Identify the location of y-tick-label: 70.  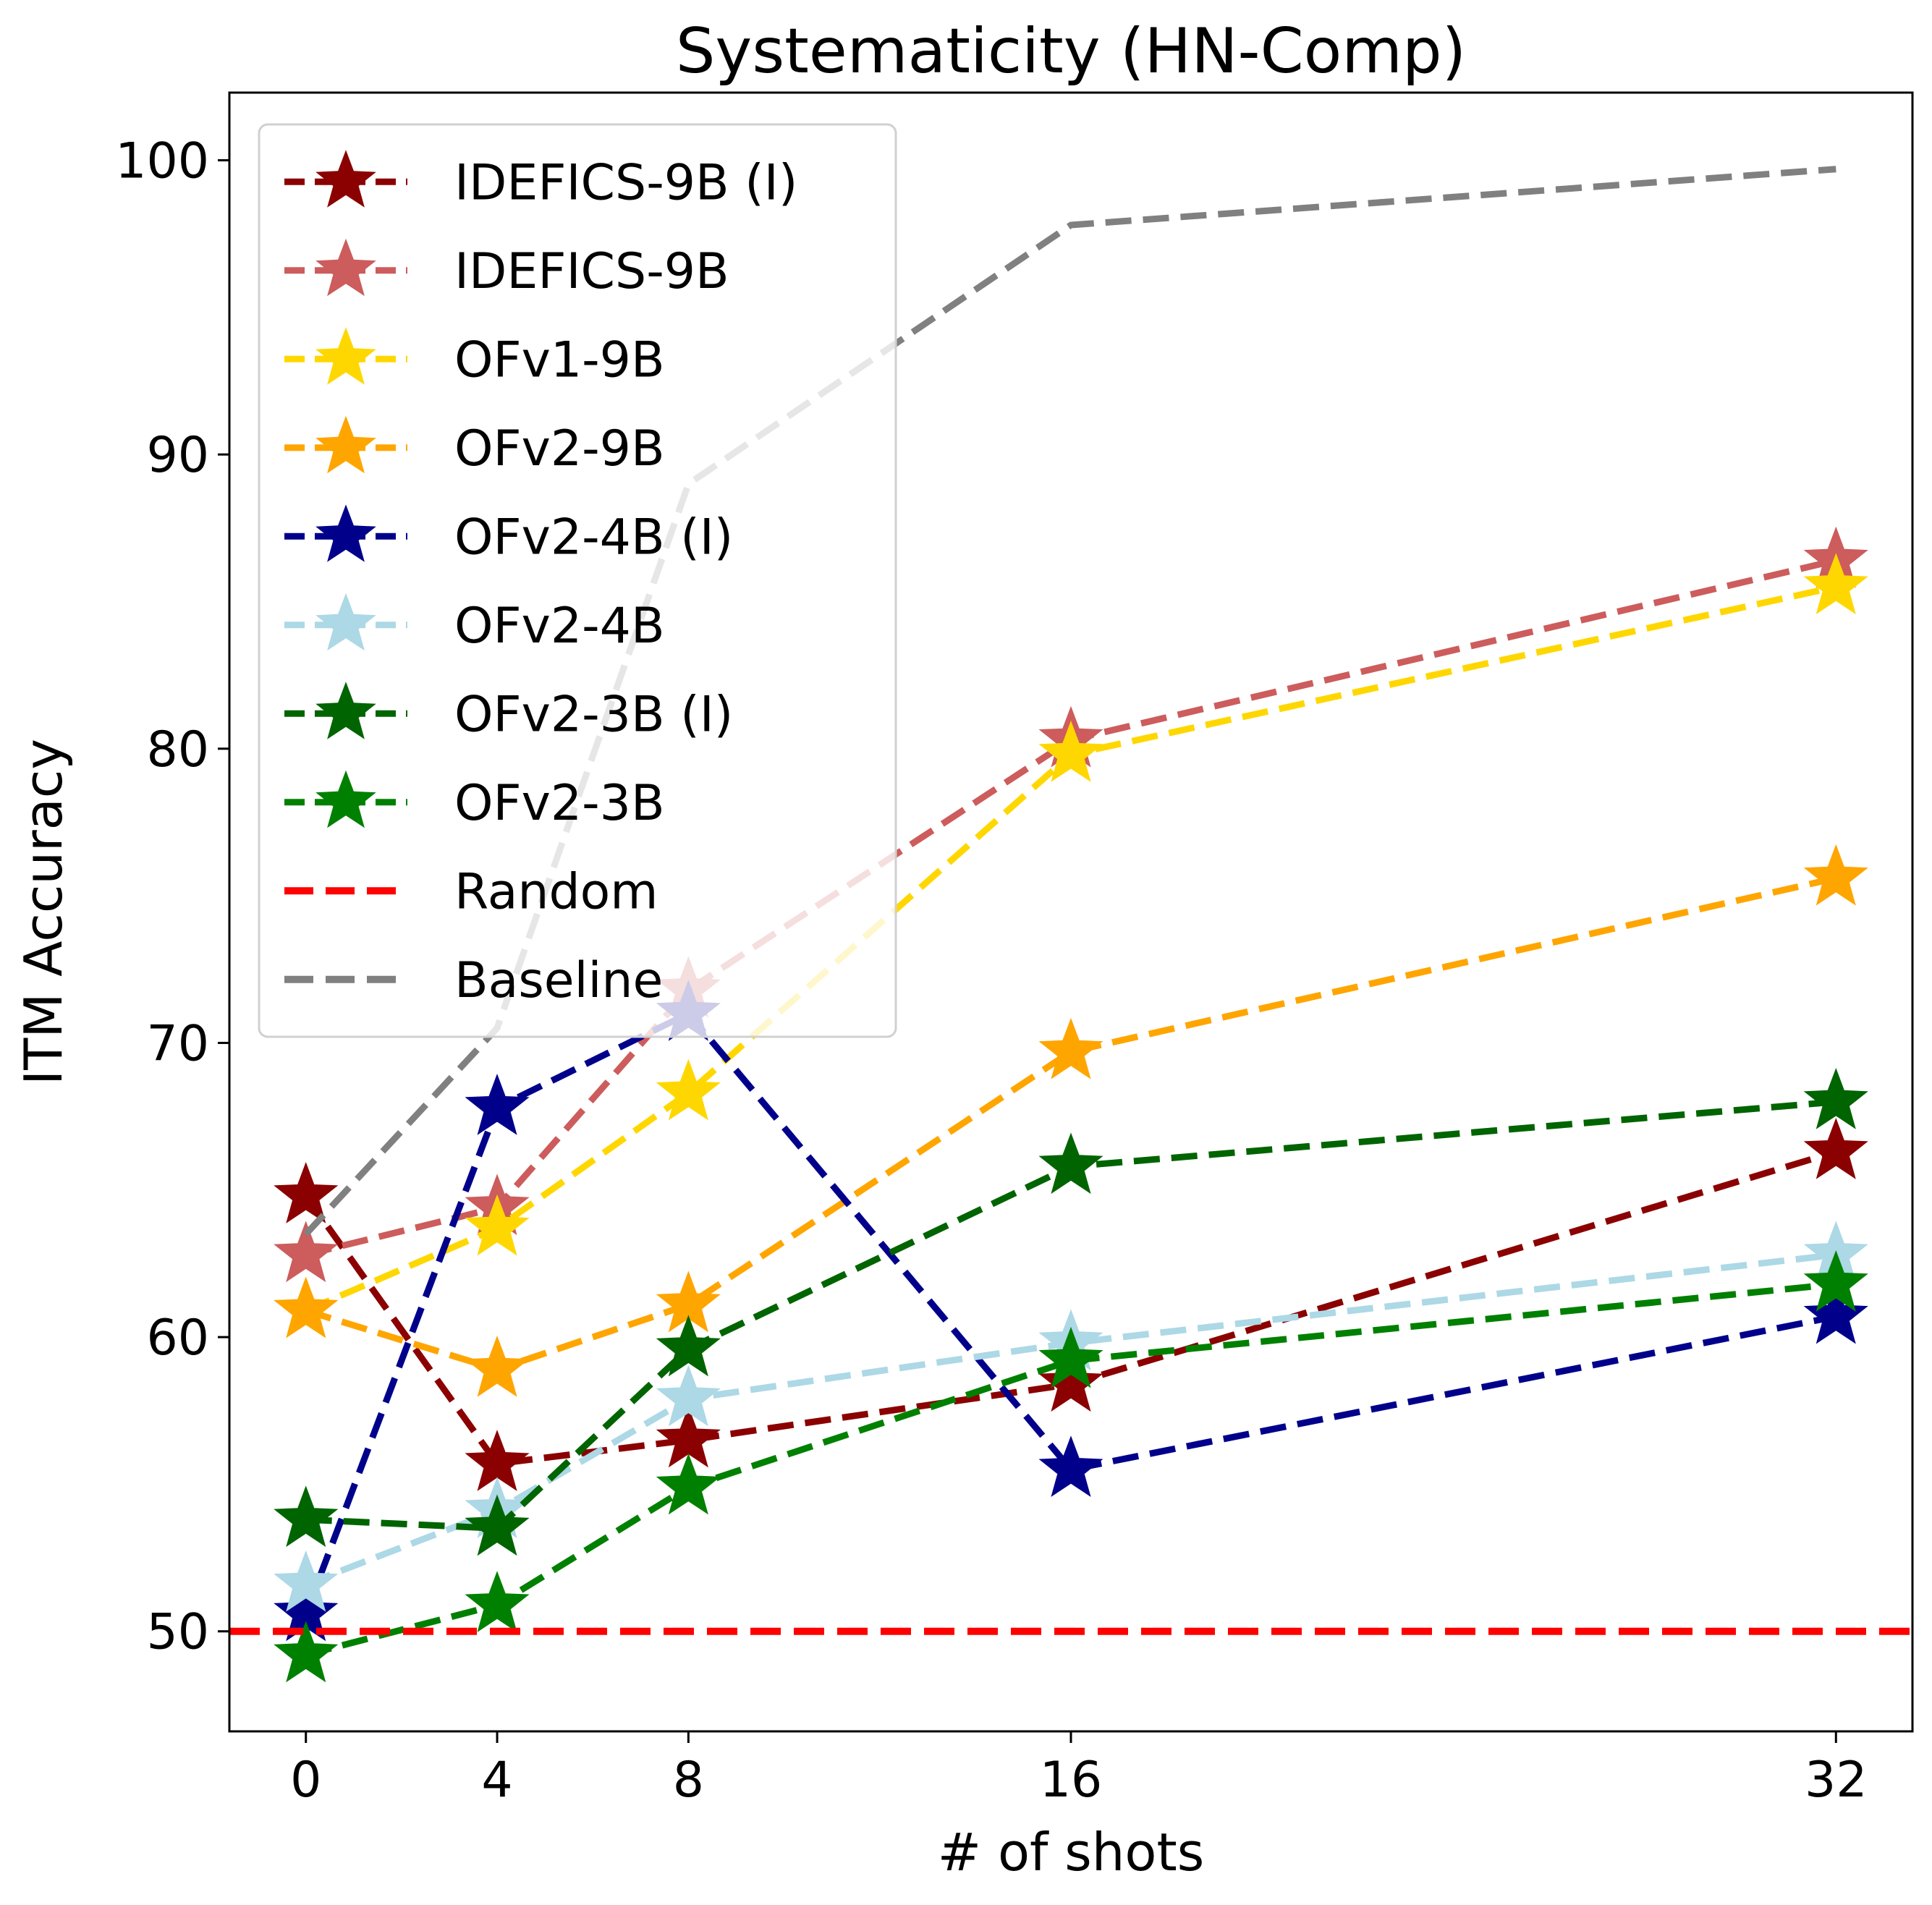
(177, 1043).